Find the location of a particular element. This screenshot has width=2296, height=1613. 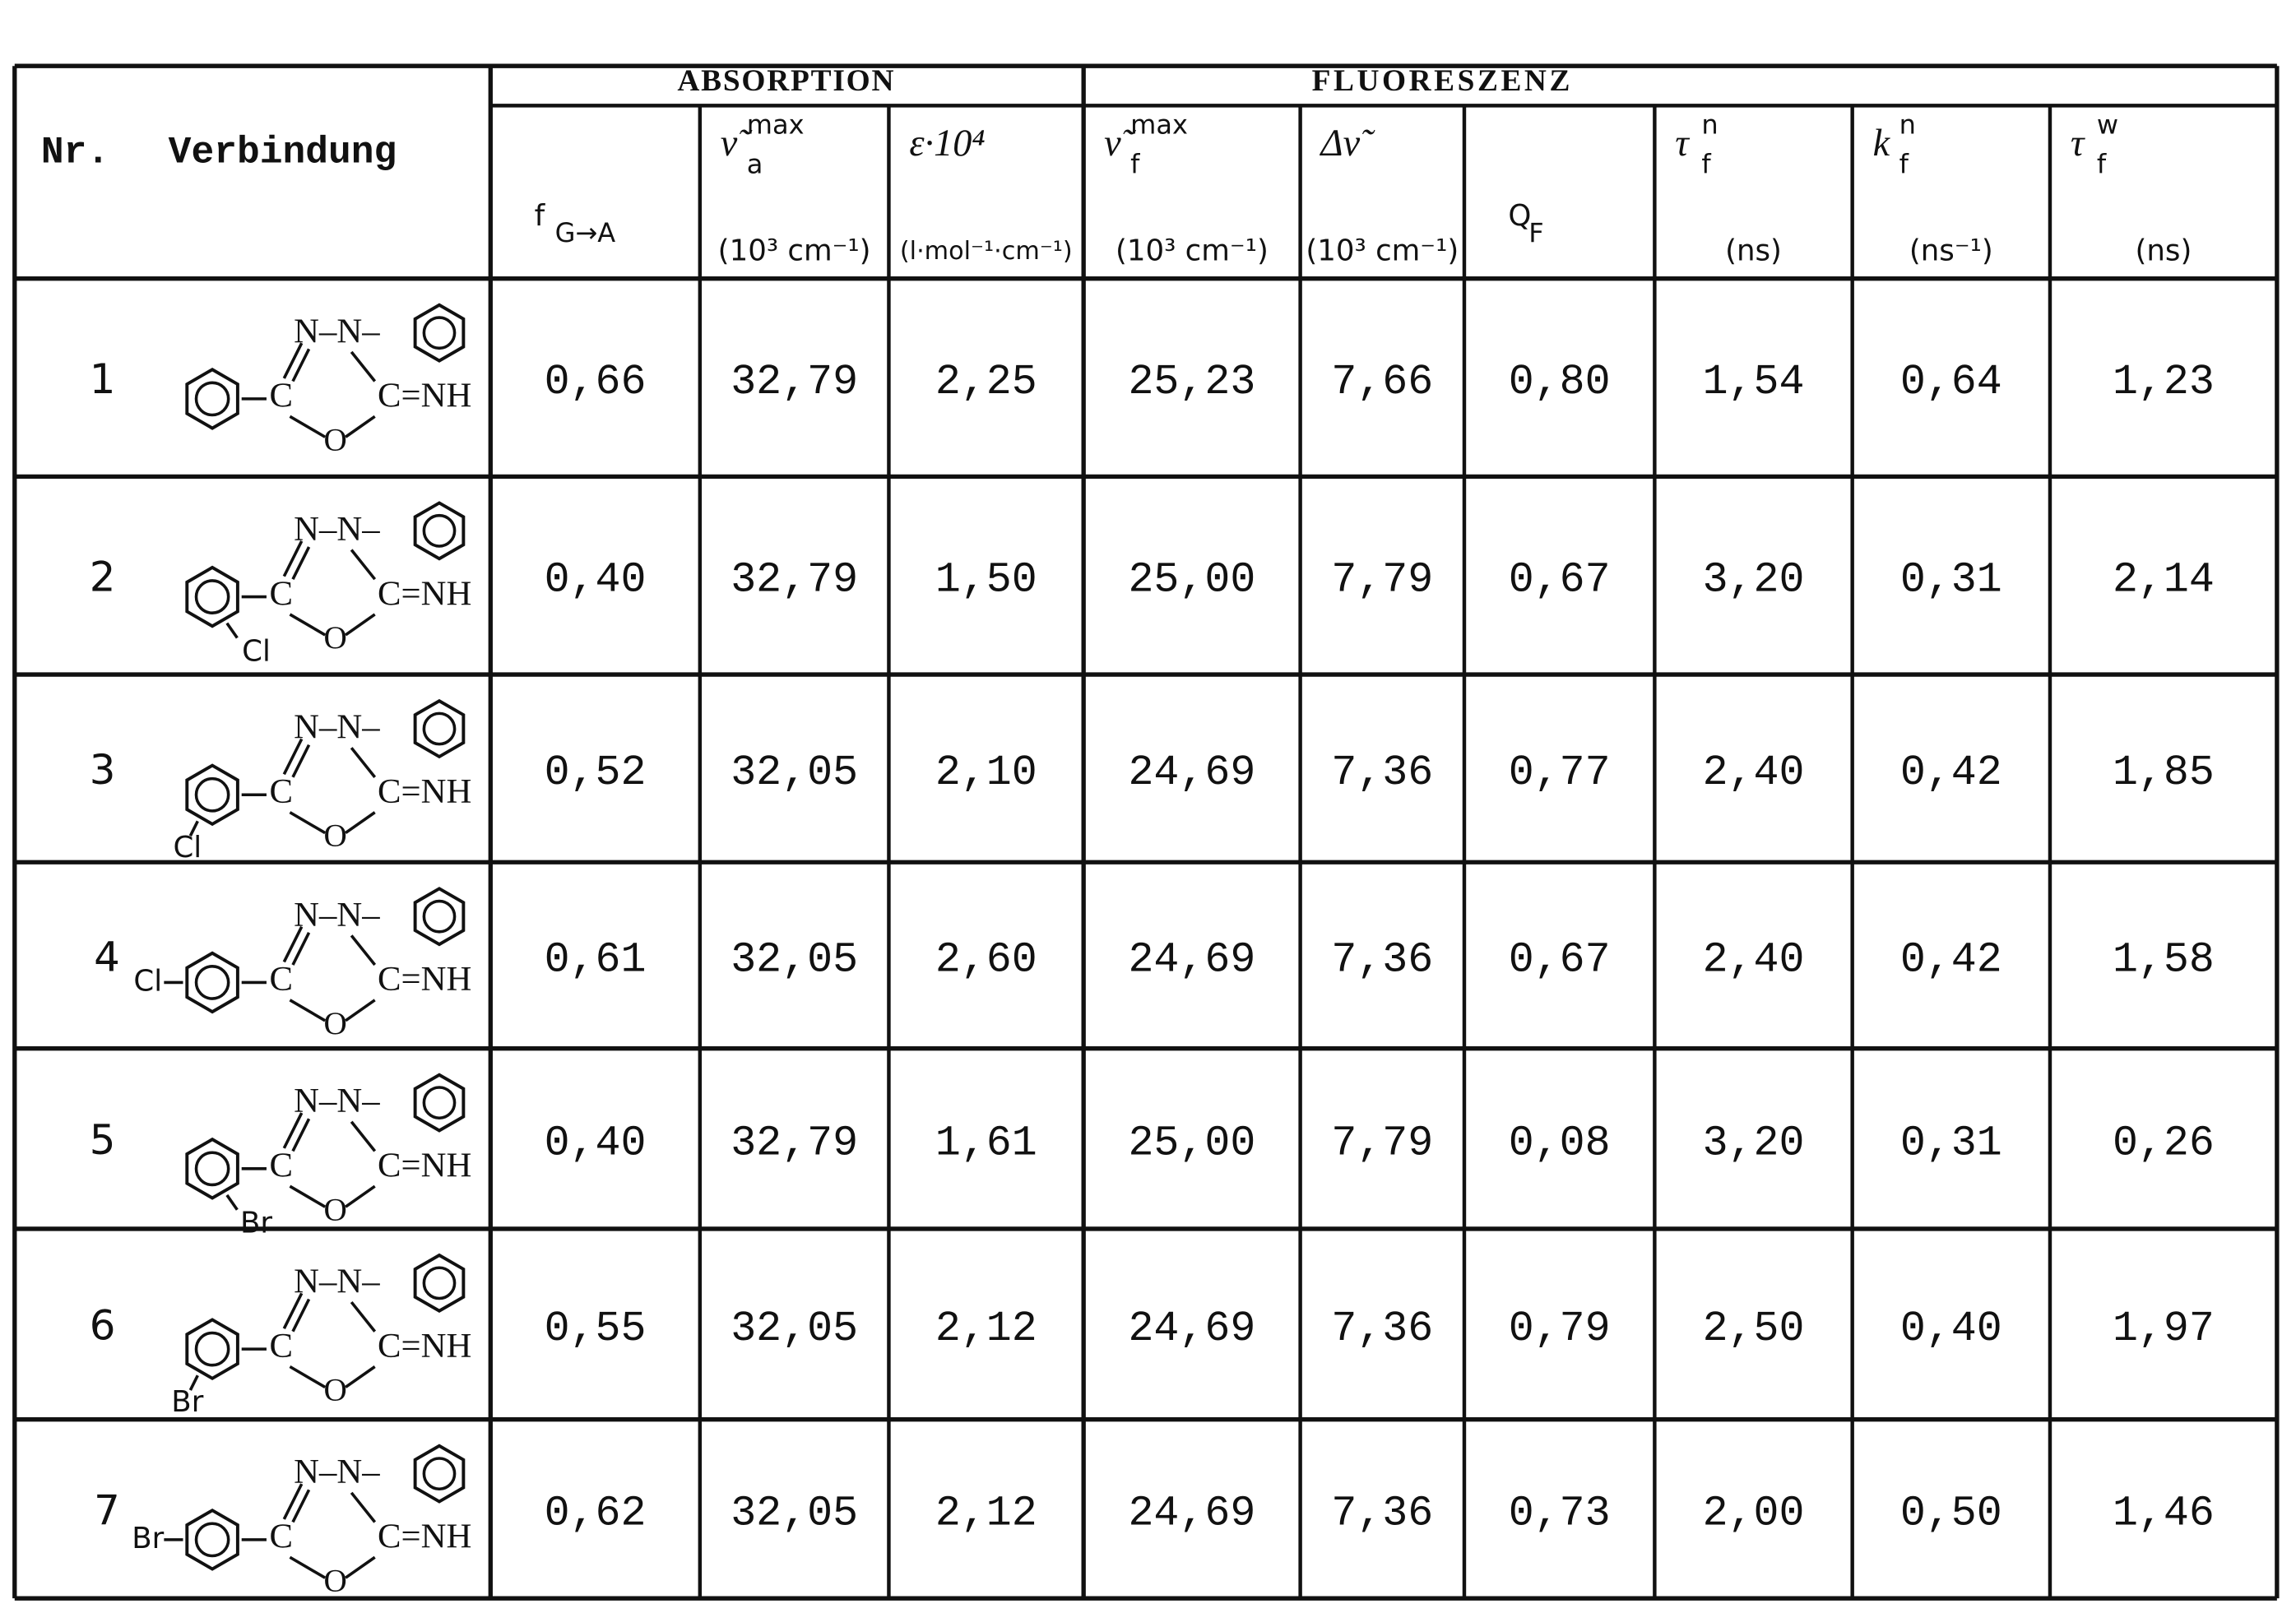

cell-value: 1,97 is located at coordinates (2164, 1329).